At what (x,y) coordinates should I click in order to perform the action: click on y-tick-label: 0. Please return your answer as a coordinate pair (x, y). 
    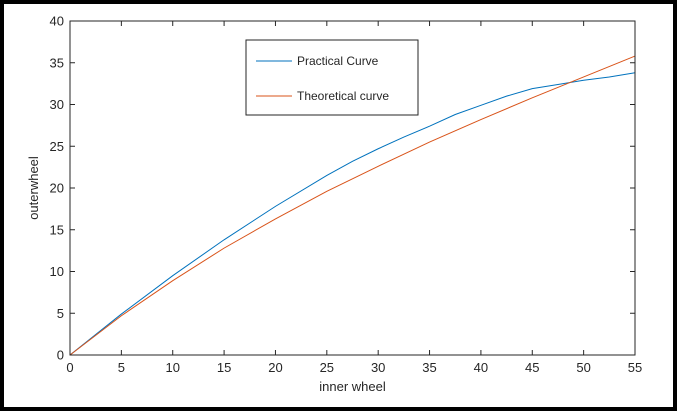
    Looking at the image, I should click on (60, 355).